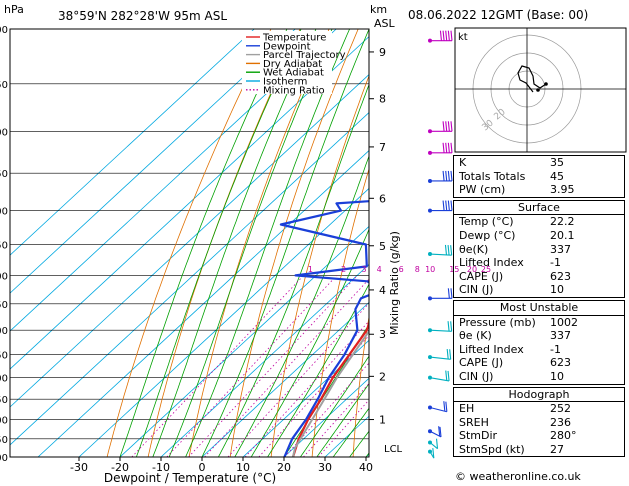 The width and height of the screenshot is (629, 486). What do you see at coordinates (539, 208) in the screenshot?
I see `surface-title: Surface` at bounding box center [539, 208].